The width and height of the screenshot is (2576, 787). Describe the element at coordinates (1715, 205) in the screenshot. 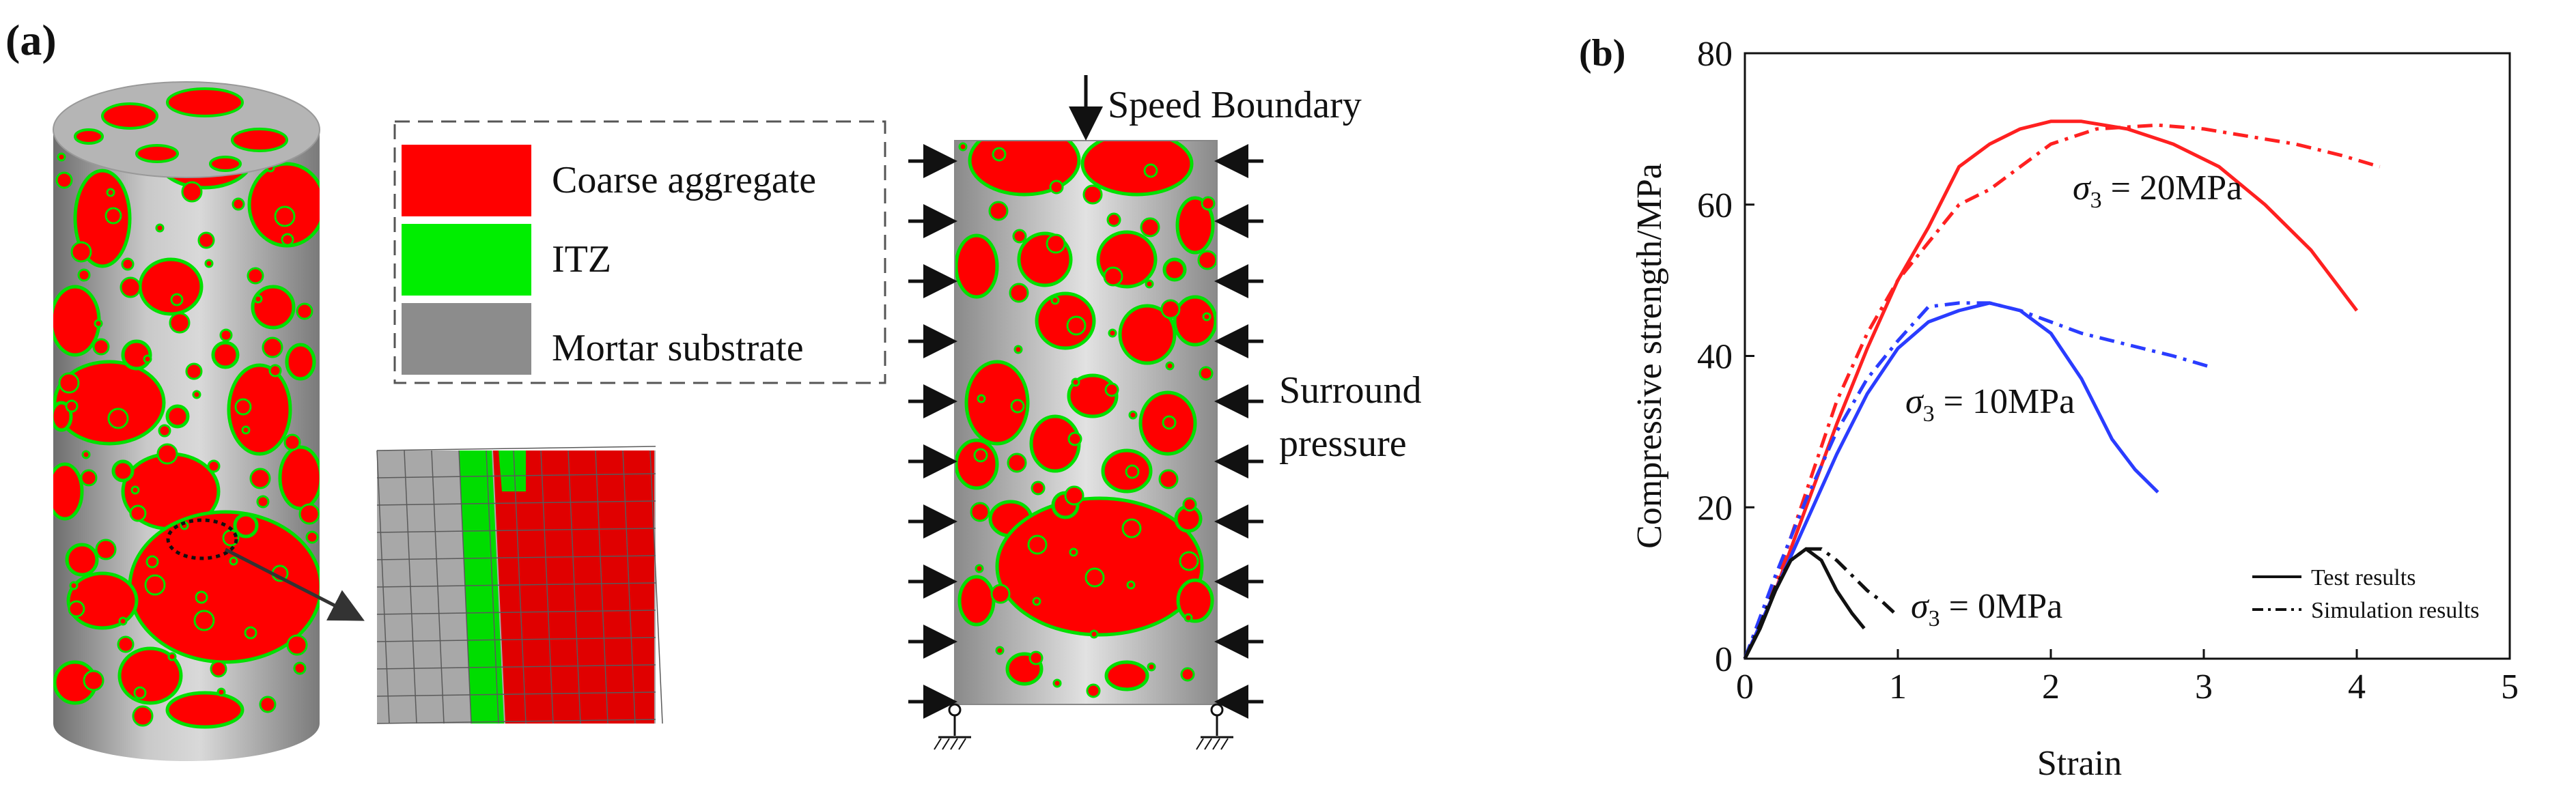

I see `y-tick-label: 60` at that location.